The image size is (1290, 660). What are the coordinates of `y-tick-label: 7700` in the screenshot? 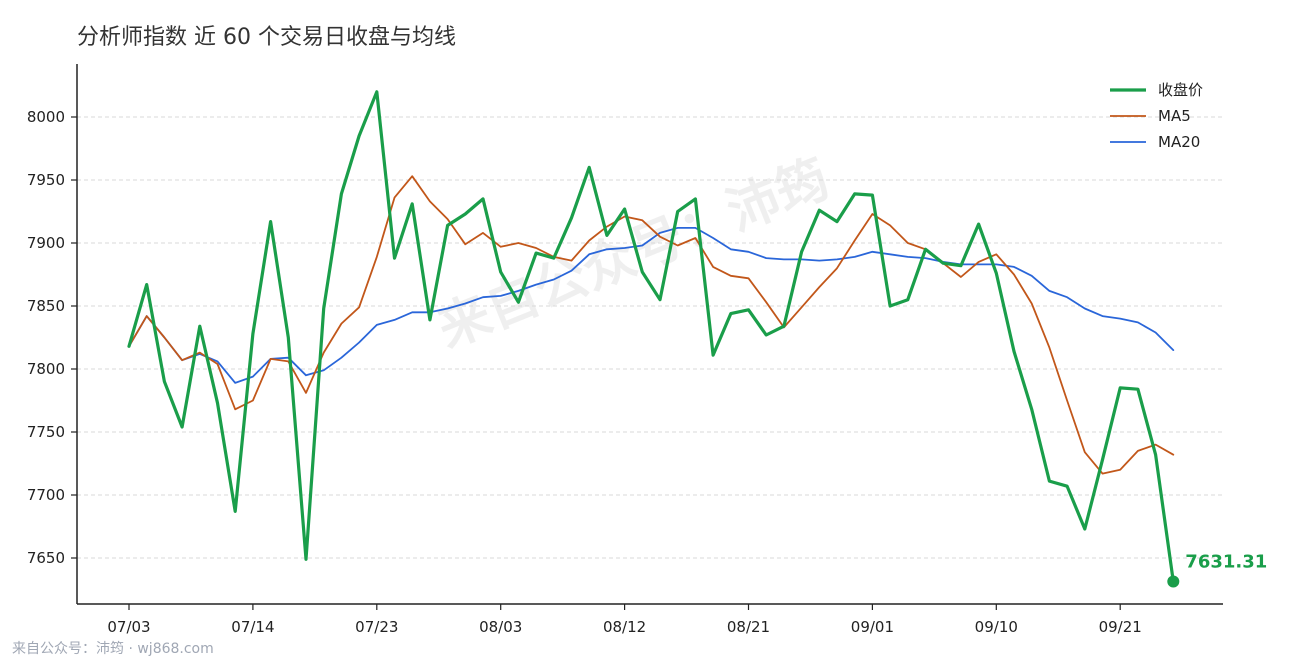 It's located at (46, 495).